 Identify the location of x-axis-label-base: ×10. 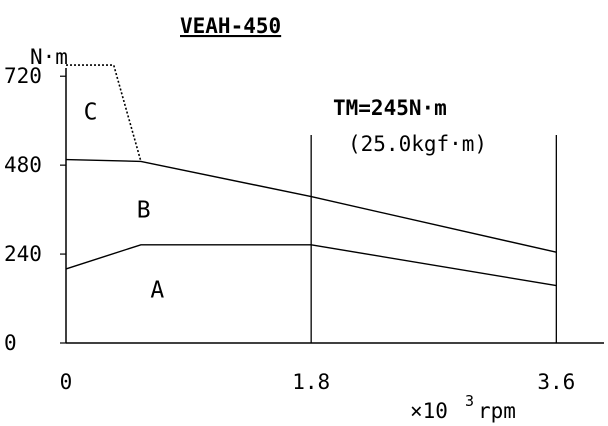
(429, 411).